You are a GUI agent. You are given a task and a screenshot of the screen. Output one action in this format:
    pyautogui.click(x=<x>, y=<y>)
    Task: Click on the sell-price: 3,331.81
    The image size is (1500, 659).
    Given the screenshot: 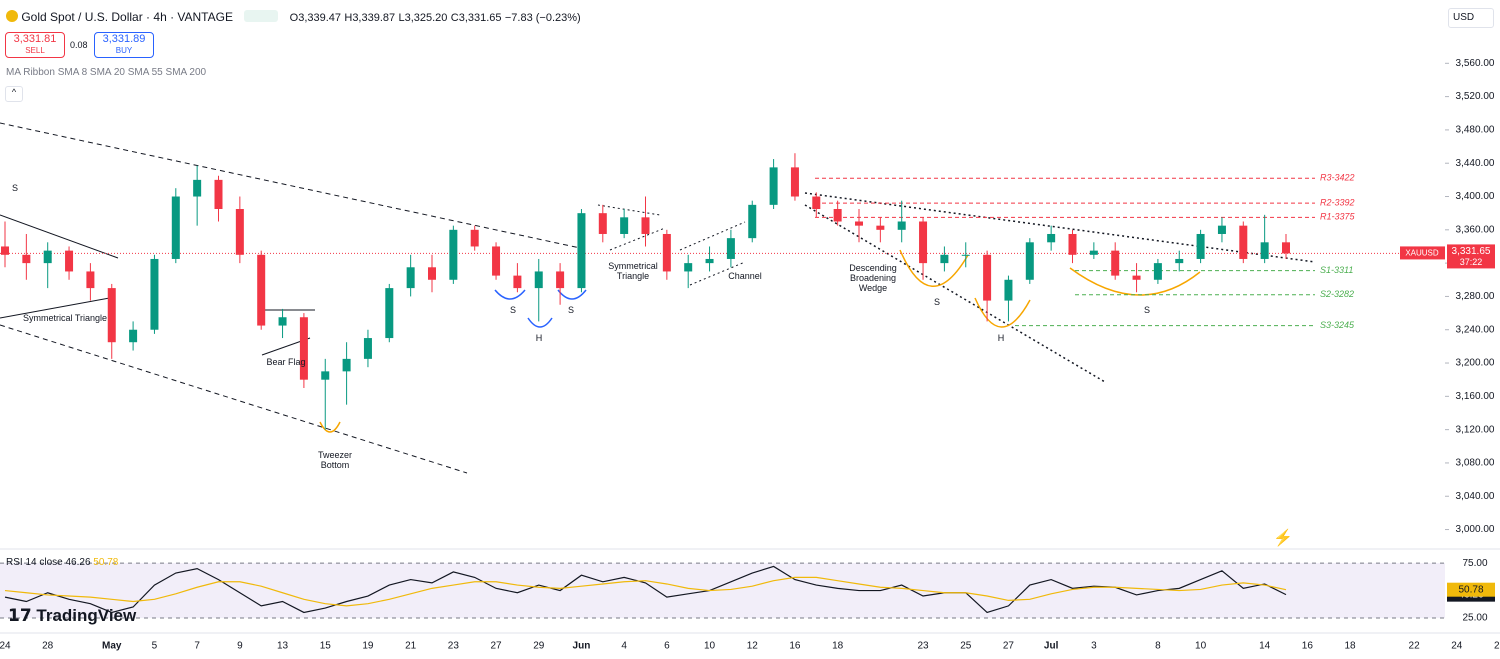 What is the action you would take?
    pyautogui.click(x=35, y=39)
    